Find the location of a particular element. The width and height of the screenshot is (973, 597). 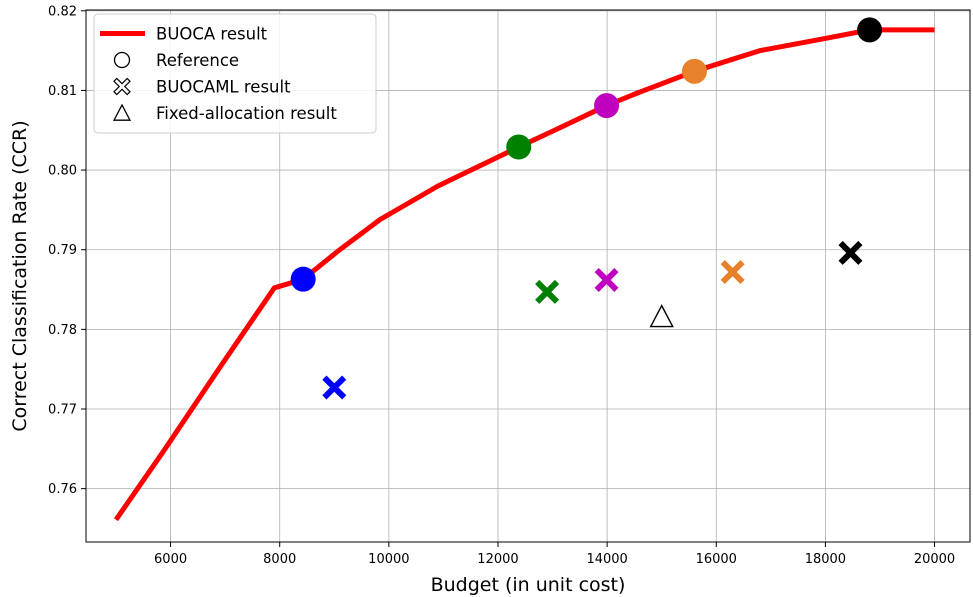

legend-triangle-swatch is located at coordinates (122, 112).